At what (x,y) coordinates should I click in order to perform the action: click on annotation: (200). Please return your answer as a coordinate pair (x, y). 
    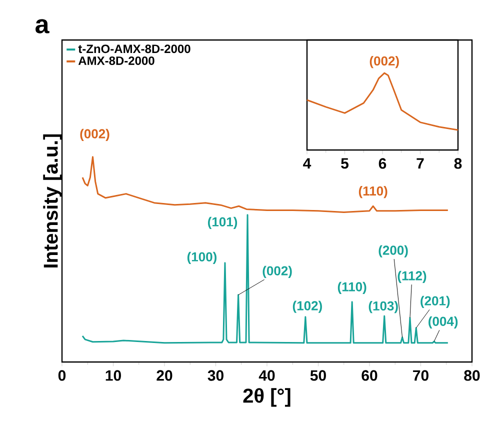
    Looking at the image, I should click on (393, 251).